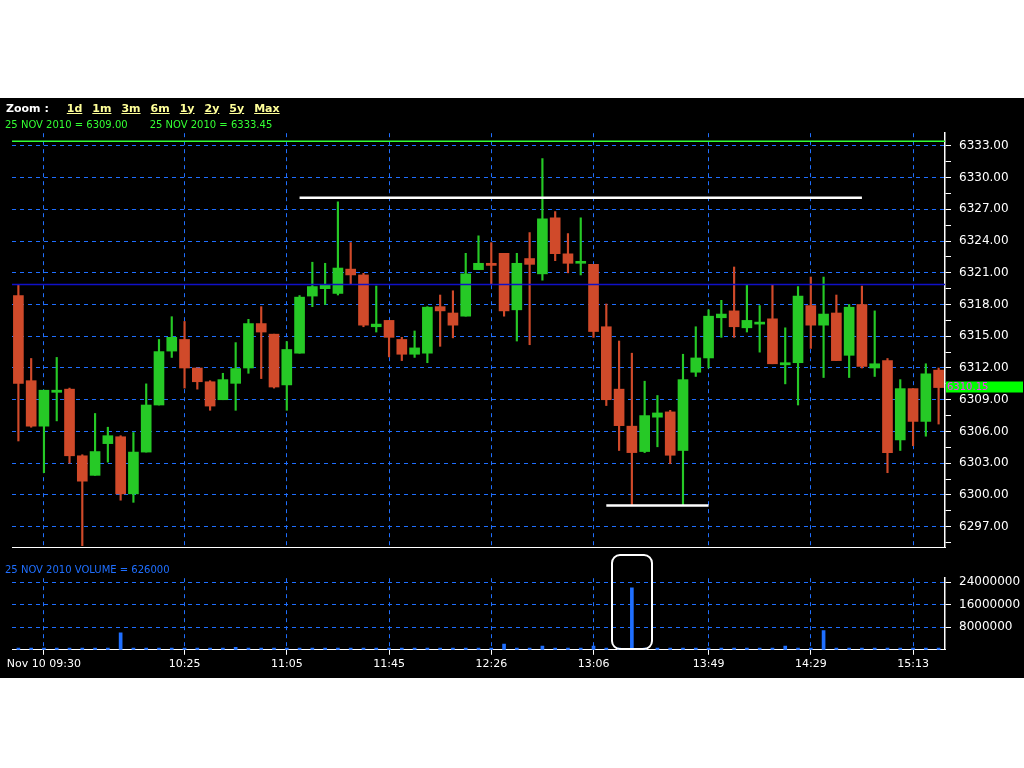 Image resolution: width=1024 pixels, height=768 pixels. Describe the element at coordinates (984, 525) in the screenshot. I see `y-tick-label: 6297.00` at that location.